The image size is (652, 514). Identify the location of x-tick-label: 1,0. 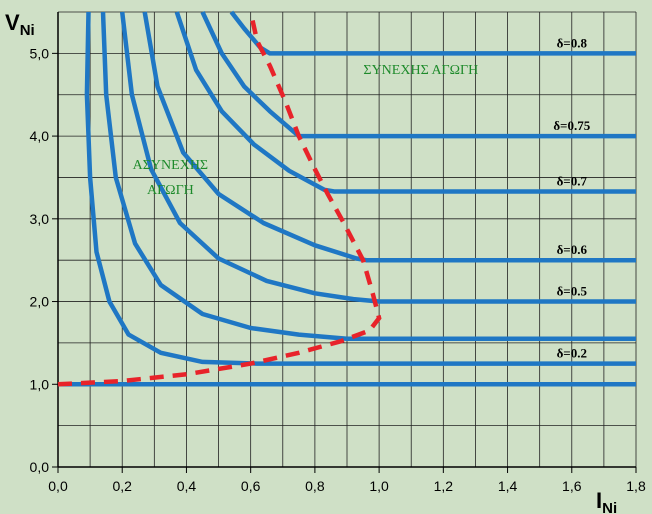
(379, 486).